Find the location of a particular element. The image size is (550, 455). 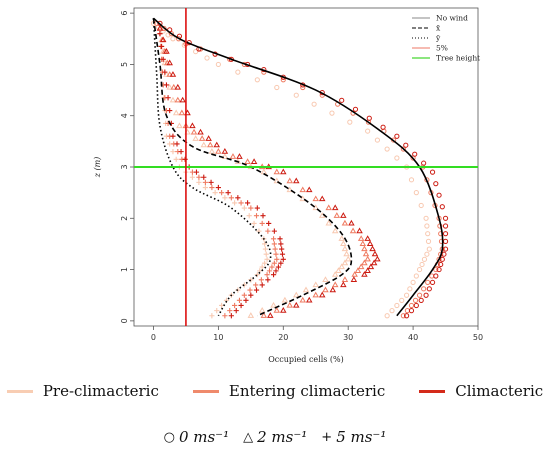

legend-label-0: No wind is located at coordinates (452, 18).